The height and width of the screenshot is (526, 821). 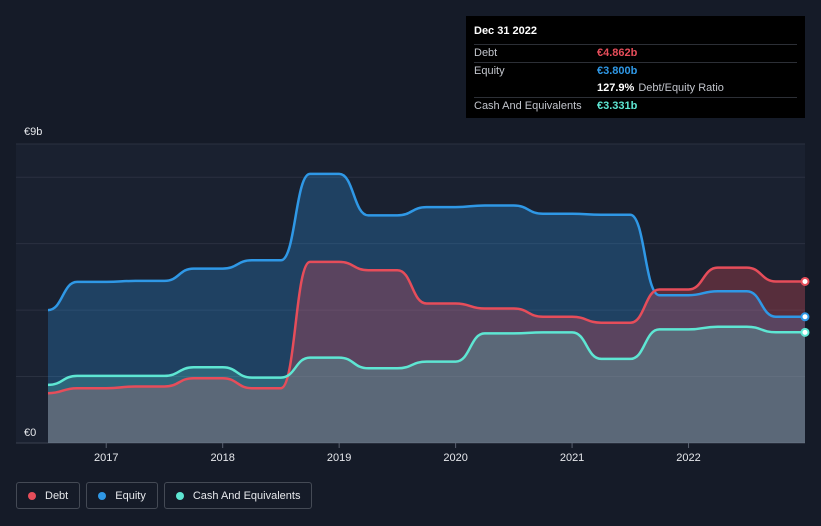 I want to click on x-tick-label: 2019, so click(x=339, y=458).